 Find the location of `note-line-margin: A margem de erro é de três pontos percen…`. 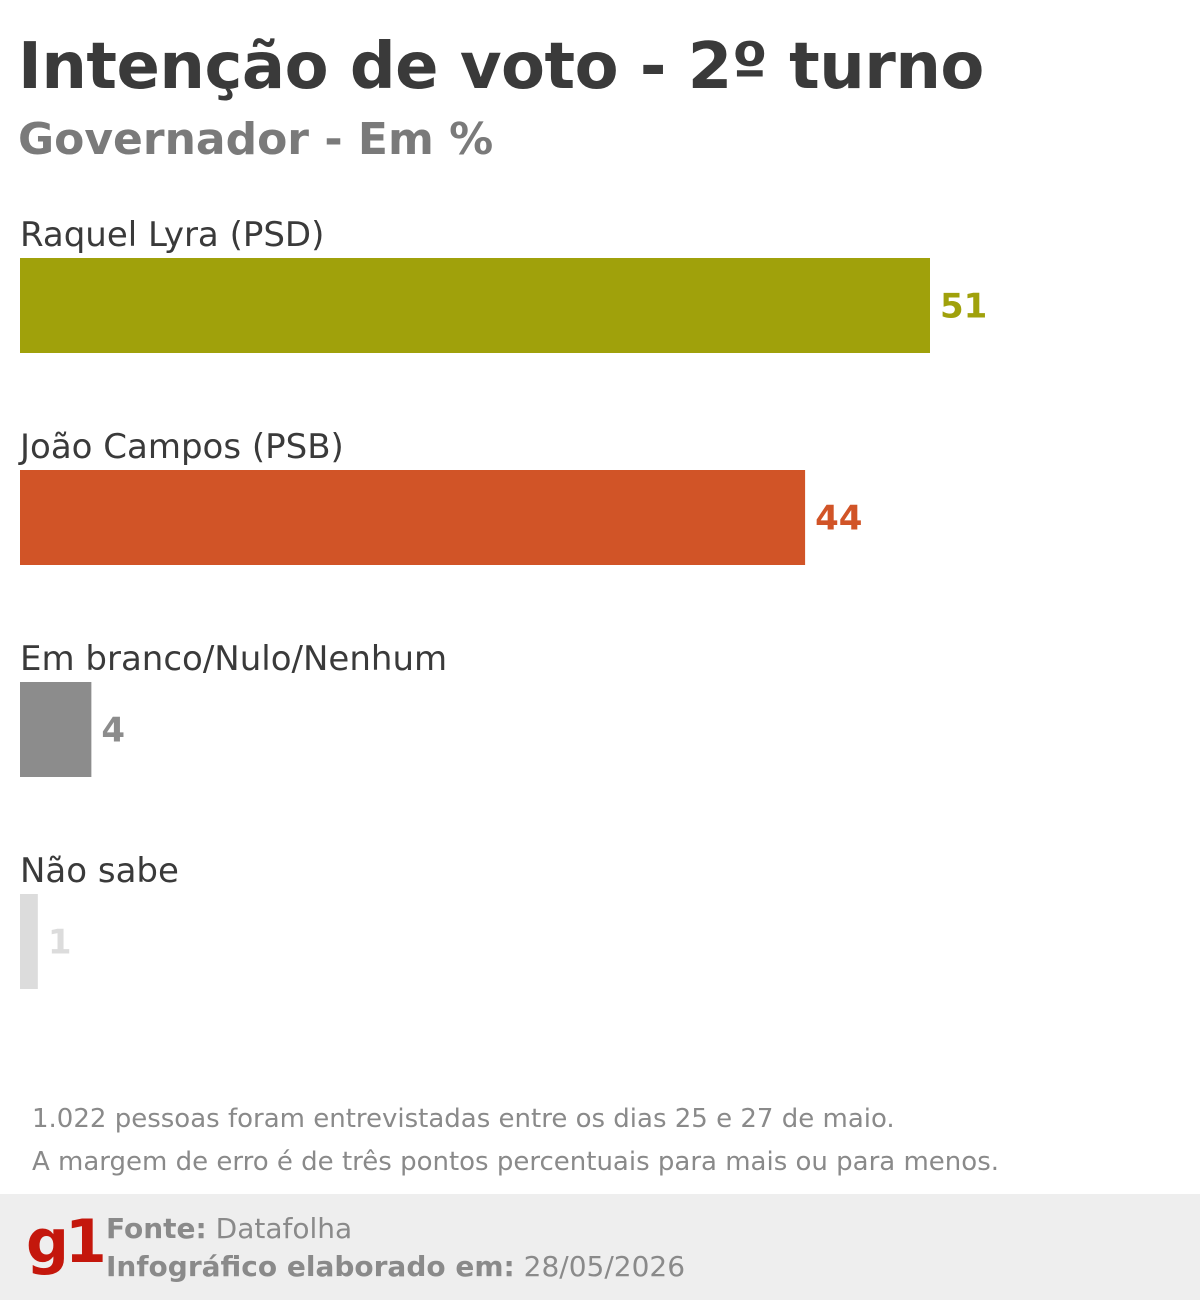

note-line-margin: A margem de erro é de três pontos percen… is located at coordinates (516, 1162).